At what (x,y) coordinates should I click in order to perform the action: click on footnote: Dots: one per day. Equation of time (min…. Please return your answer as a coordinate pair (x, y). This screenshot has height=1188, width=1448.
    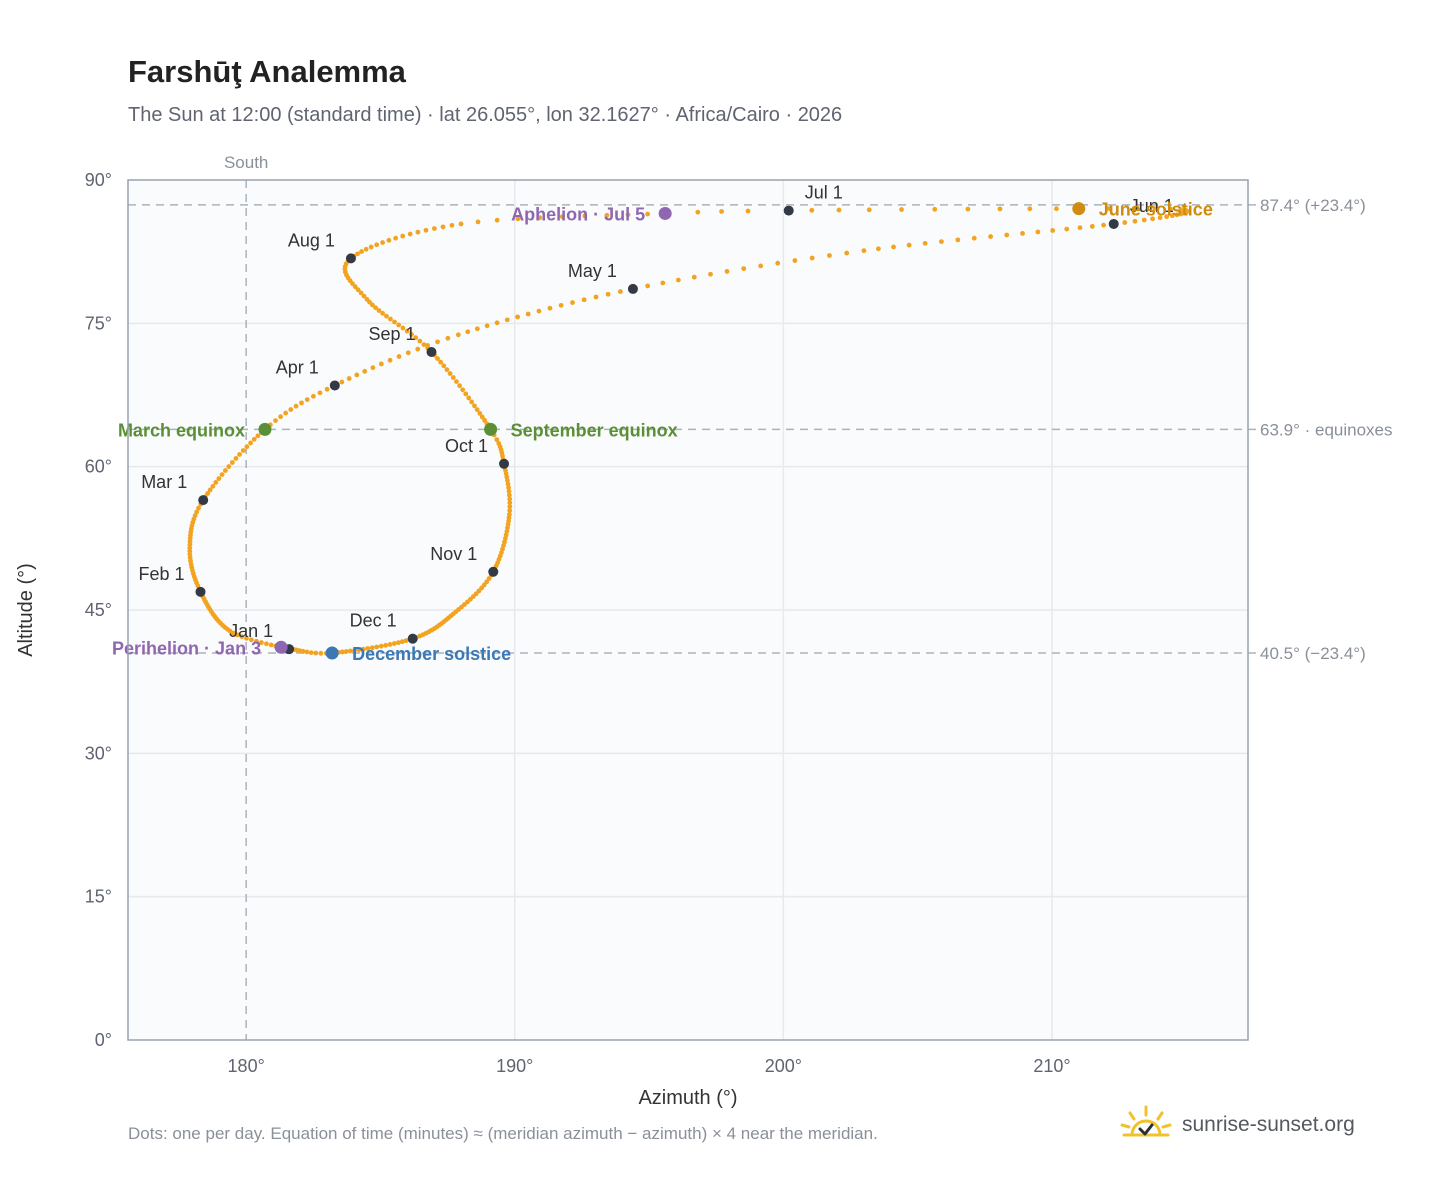
    Looking at the image, I should click on (503, 1133).